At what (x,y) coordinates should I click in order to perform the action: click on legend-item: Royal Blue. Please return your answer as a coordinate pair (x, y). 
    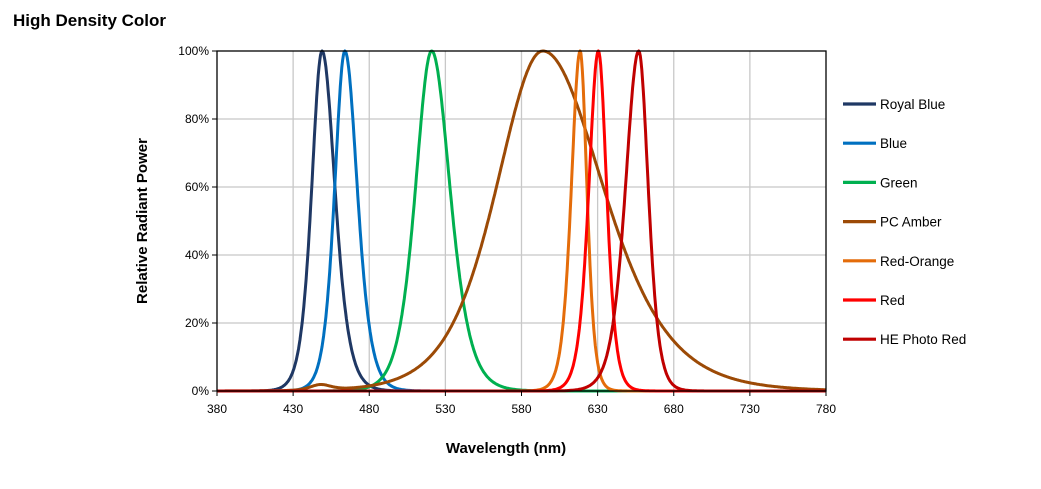
    Looking at the image, I should click on (894, 104).